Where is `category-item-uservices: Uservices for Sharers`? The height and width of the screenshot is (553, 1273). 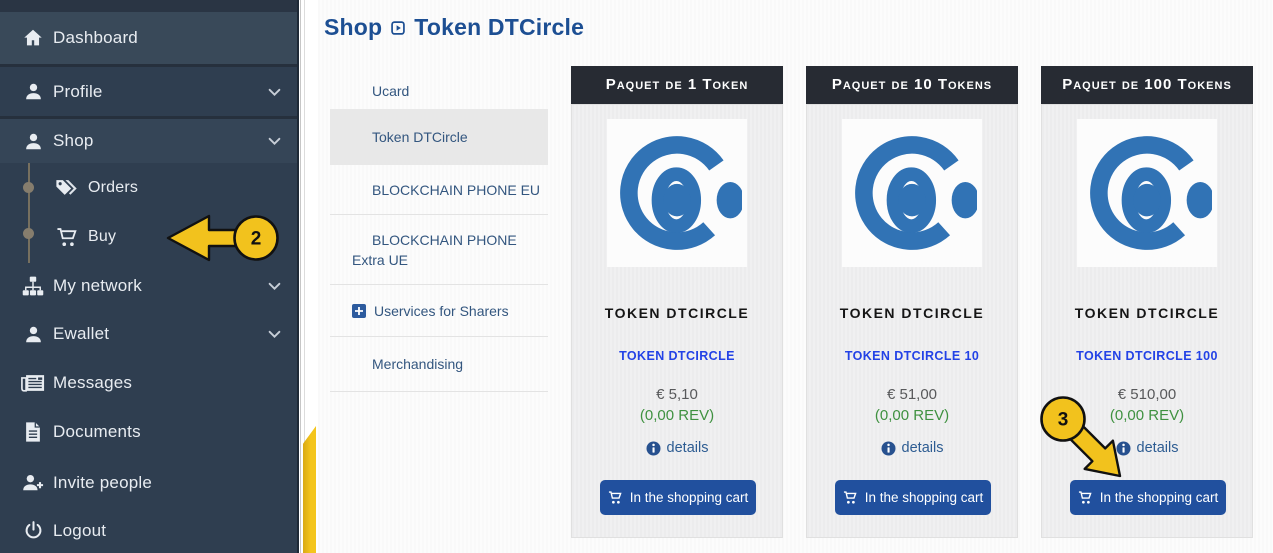 category-item-uservices: Uservices for Sharers is located at coordinates (439, 311).